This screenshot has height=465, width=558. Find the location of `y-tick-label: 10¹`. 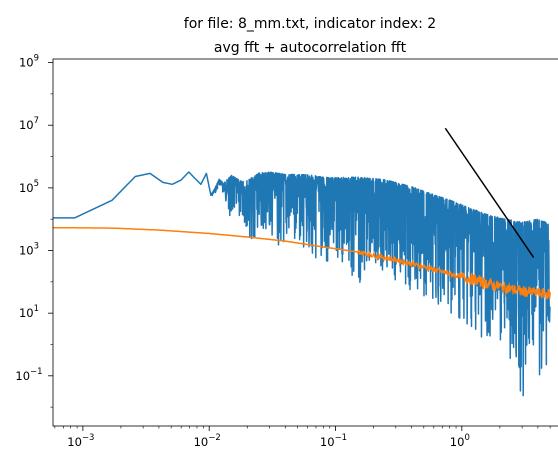

y-tick-label: 10¹ is located at coordinates (29, 312).